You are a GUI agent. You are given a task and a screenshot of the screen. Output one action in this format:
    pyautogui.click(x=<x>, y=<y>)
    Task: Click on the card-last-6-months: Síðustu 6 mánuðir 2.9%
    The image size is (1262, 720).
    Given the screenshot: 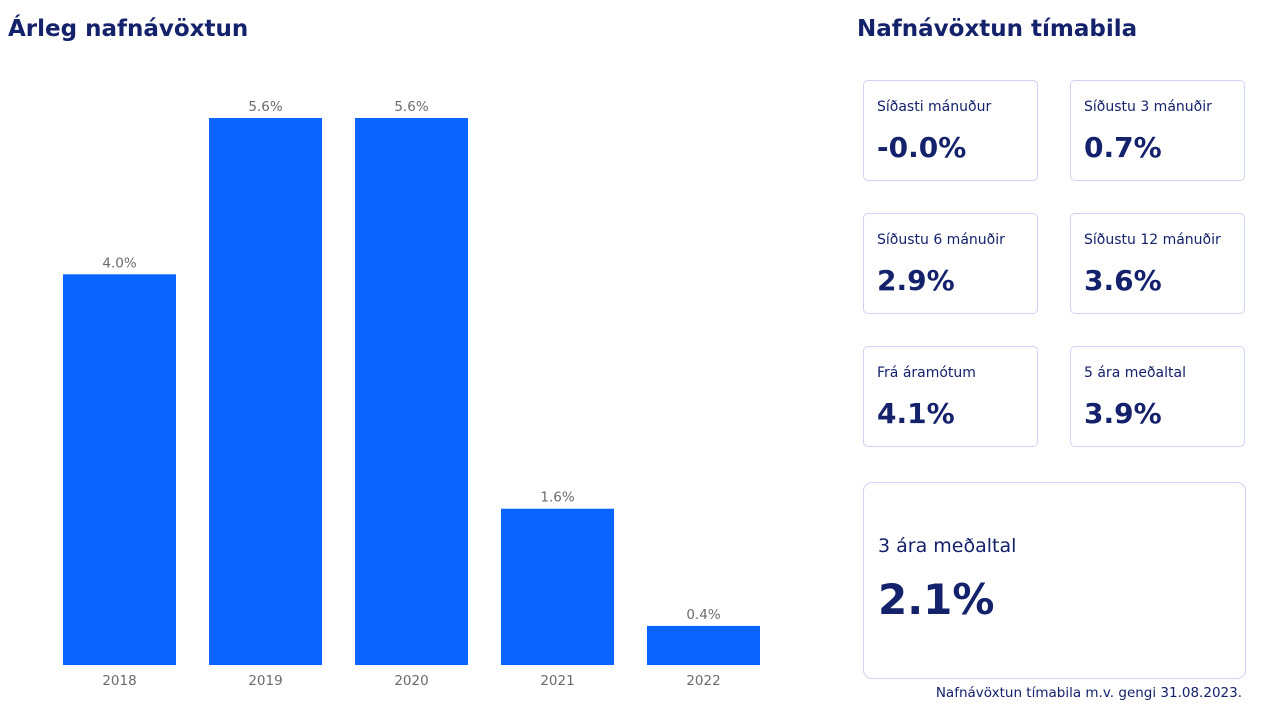 What is the action you would take?
    pyautogui.click(x=950, y=263)
    